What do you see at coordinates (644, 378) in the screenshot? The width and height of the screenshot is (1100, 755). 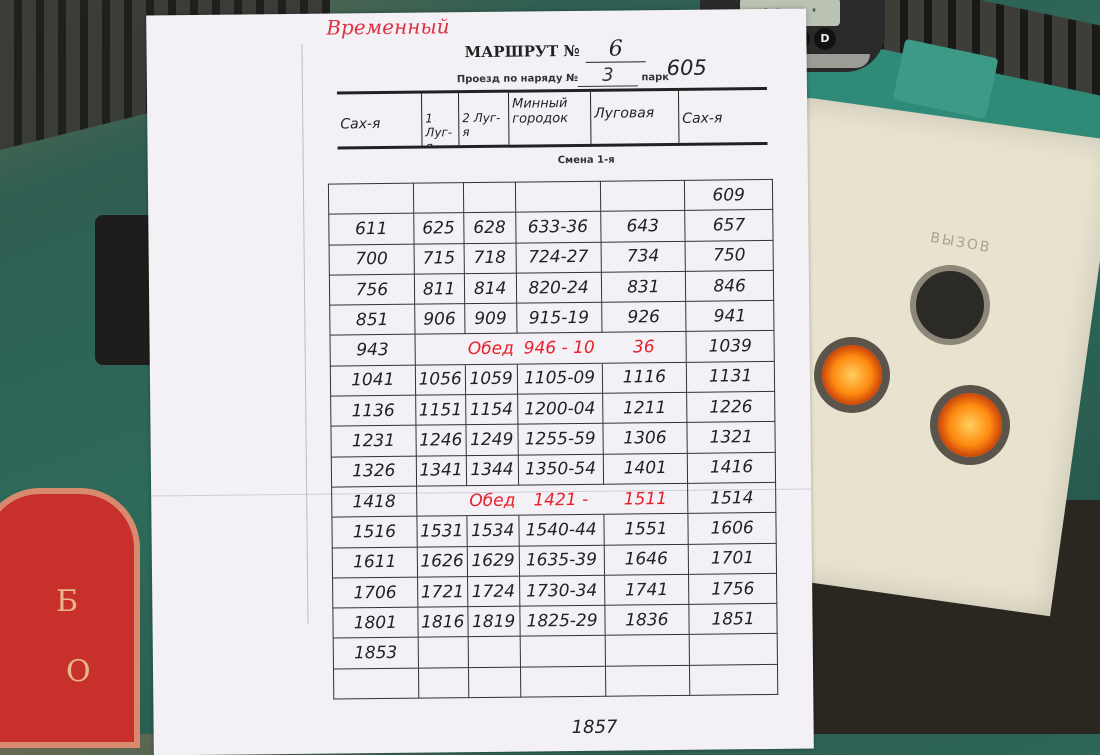 I see `time-cell: 1116` at bounding box center [644, 378].